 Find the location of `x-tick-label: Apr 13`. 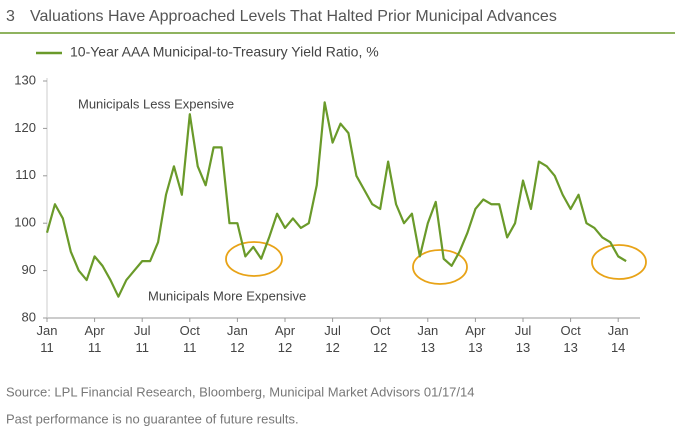

x-tick-label: Apr 13 is located at coordinates (475, 339).